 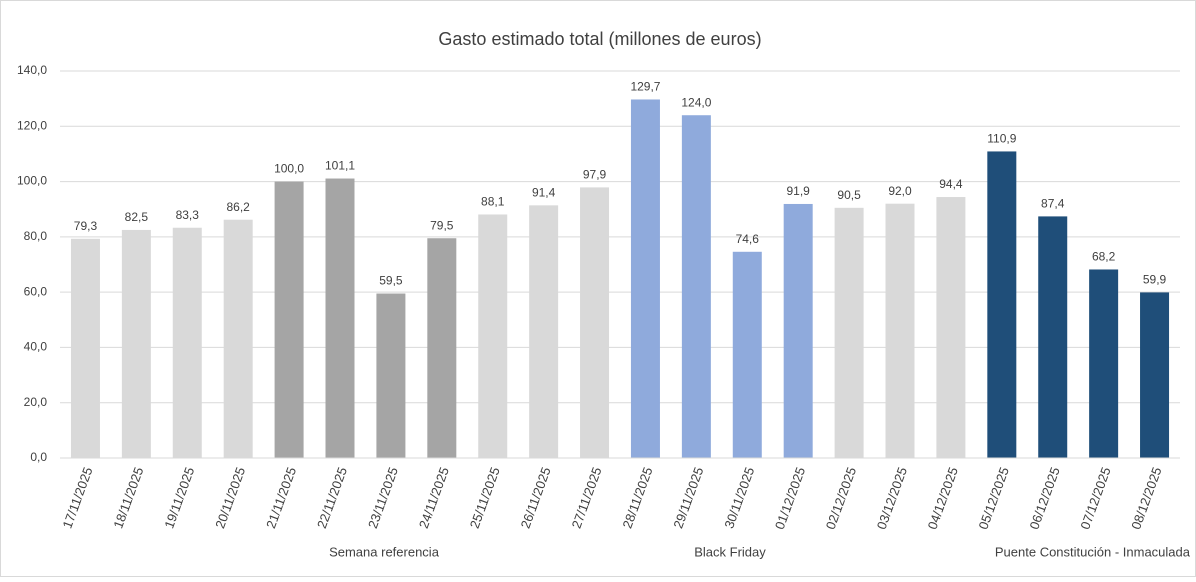 I want to click on data-label: 90,5, so click(x=849, y=195).